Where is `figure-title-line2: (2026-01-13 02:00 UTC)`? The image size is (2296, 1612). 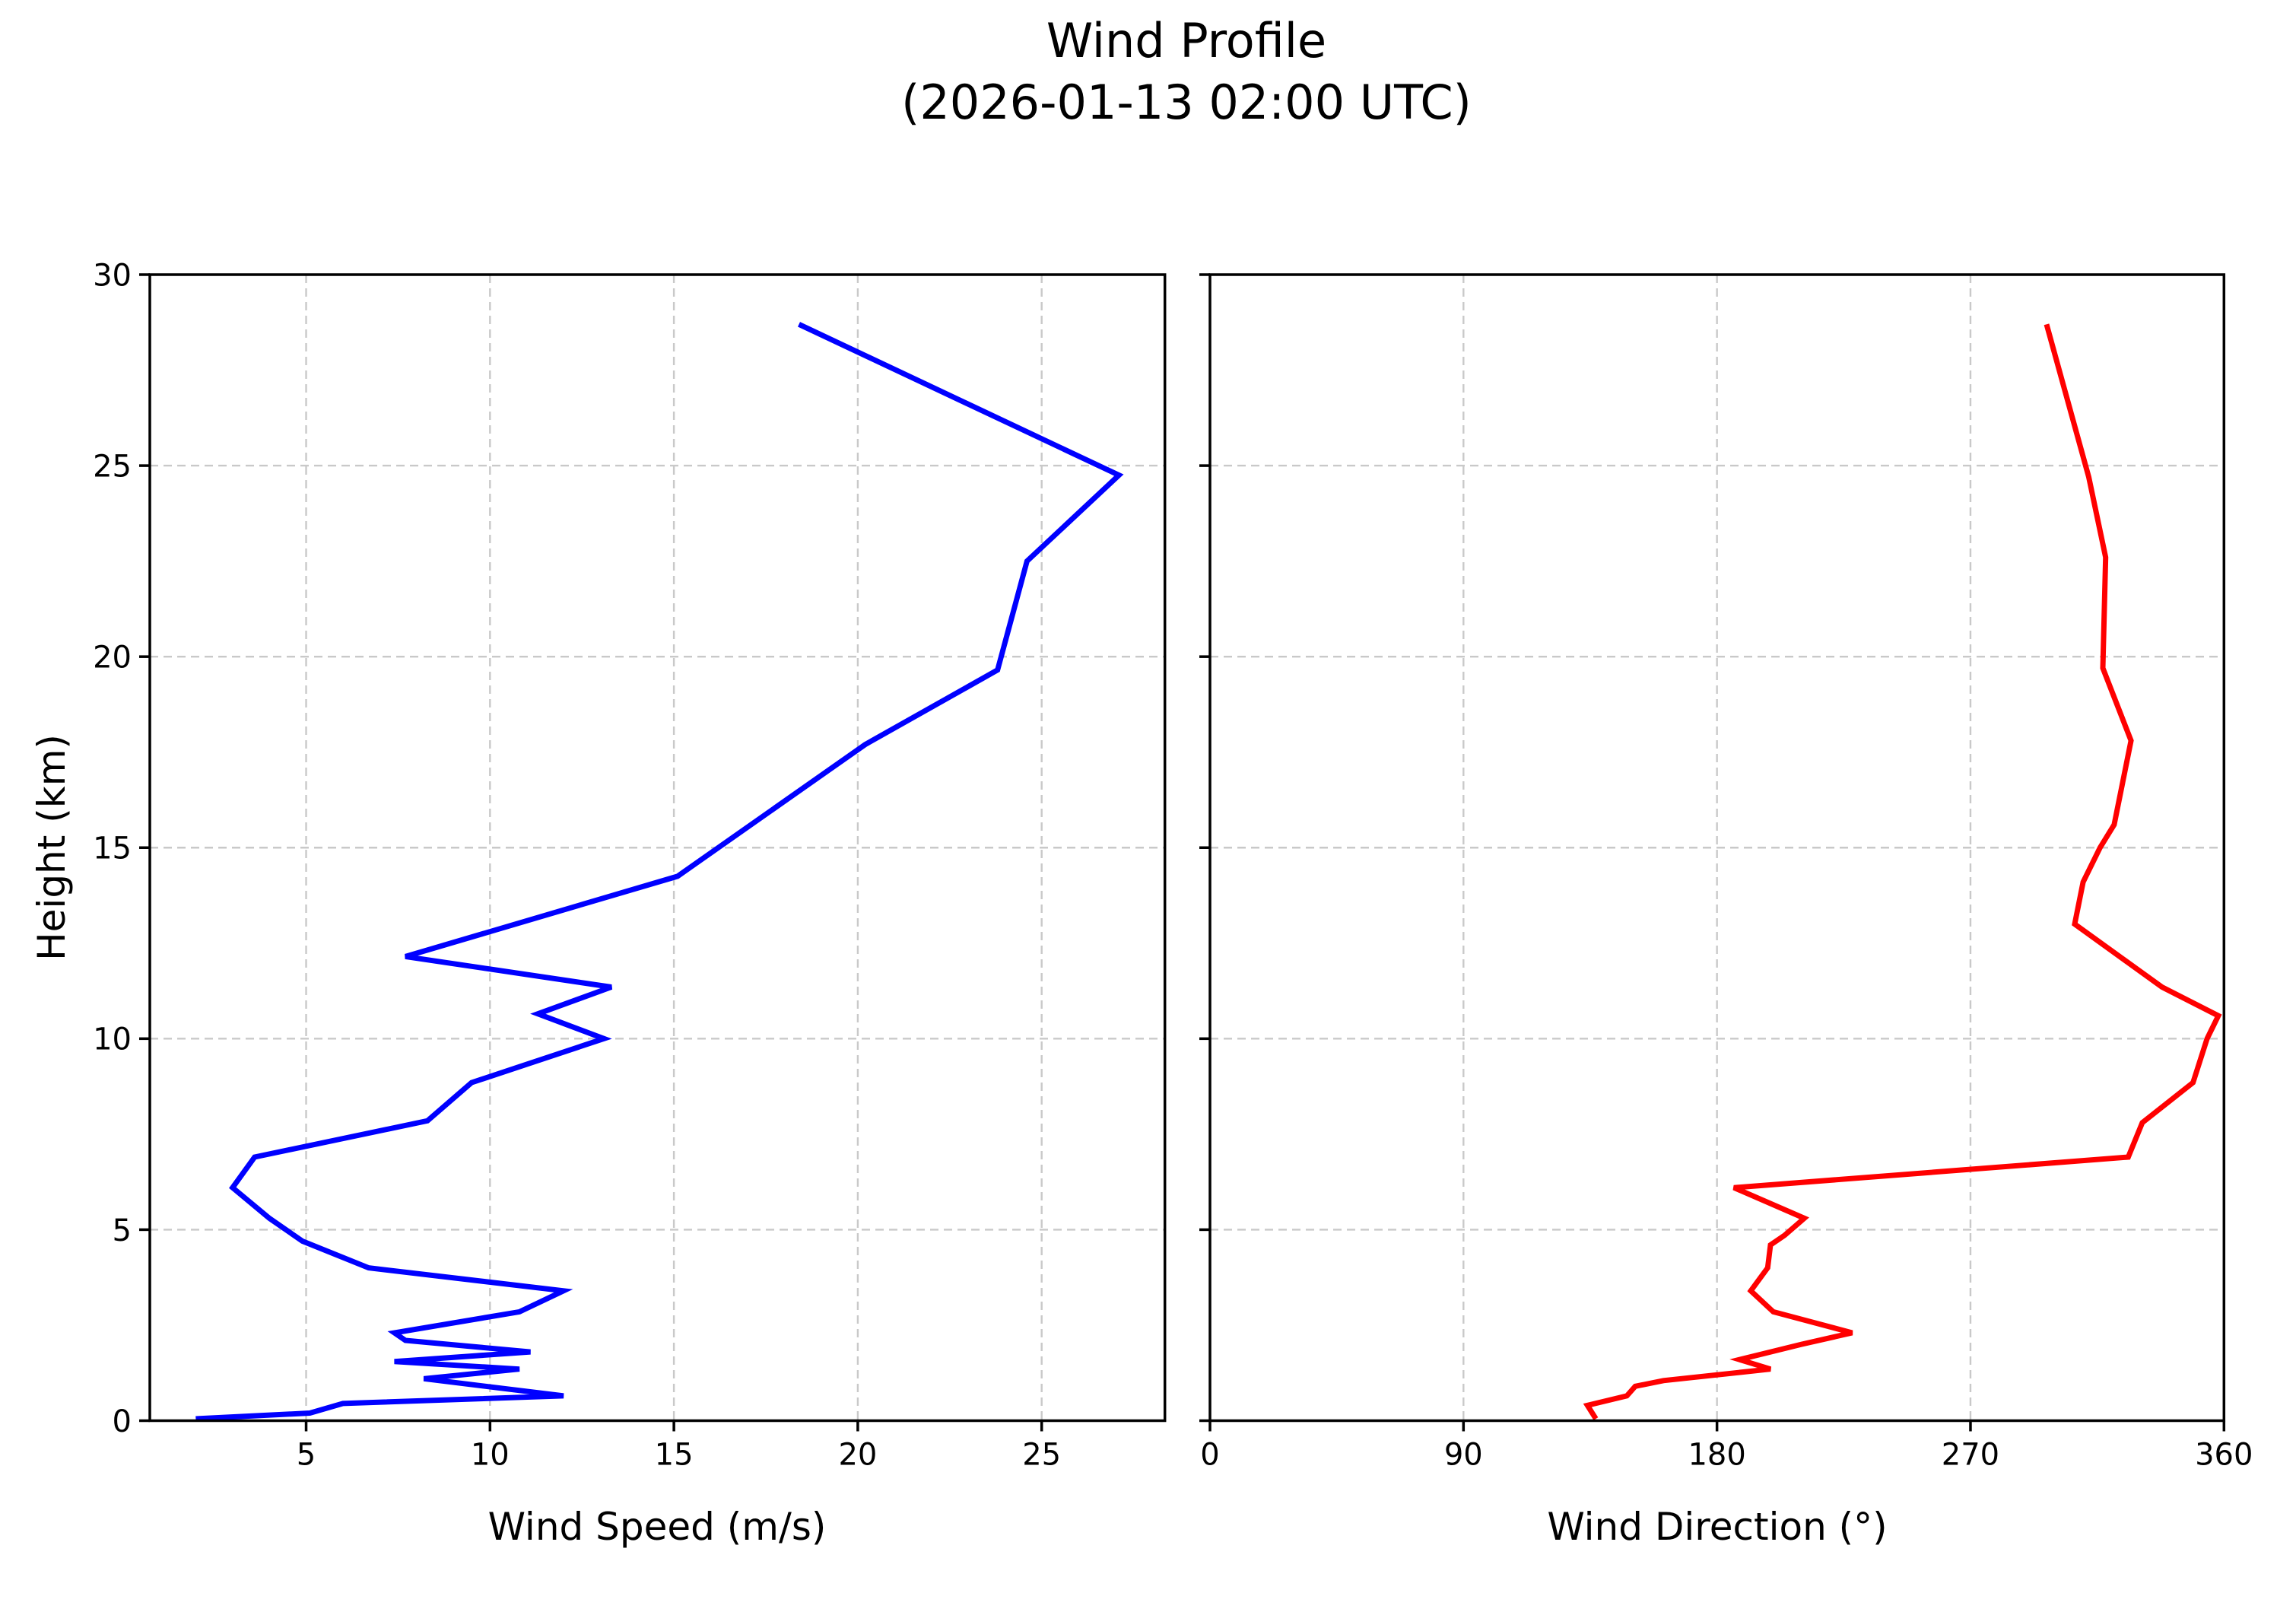
figure-title-line2: (2026-01-13 02:00 UTC) is located at coordinates (1187, 102).